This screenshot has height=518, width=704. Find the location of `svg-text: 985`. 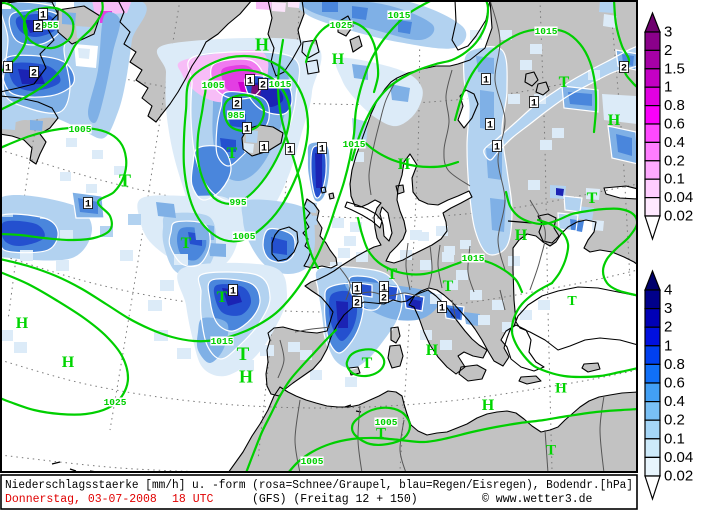

svg-text: 985 is located at coordinates (235, 115).